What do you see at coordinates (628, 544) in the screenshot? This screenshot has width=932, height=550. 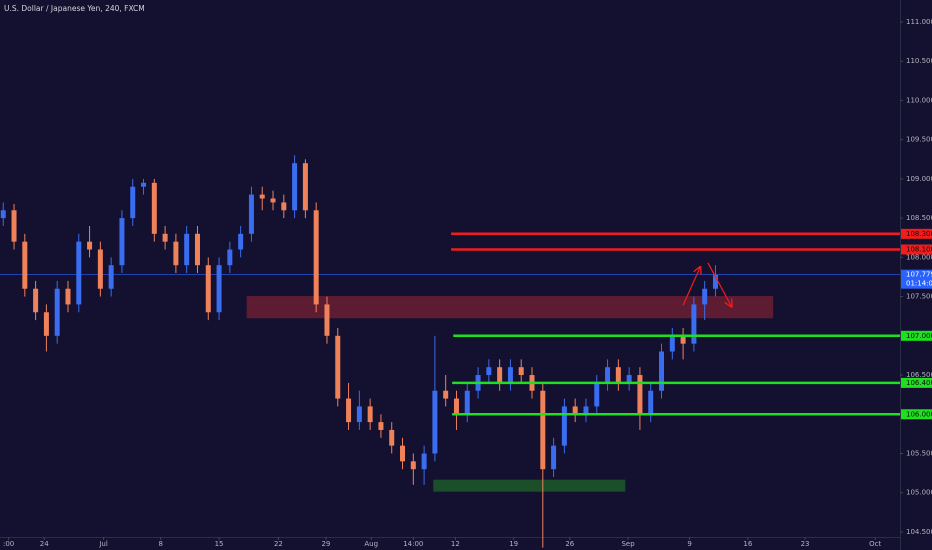 I see `x-tick-label: Sep` at bounding box center [628, 544].